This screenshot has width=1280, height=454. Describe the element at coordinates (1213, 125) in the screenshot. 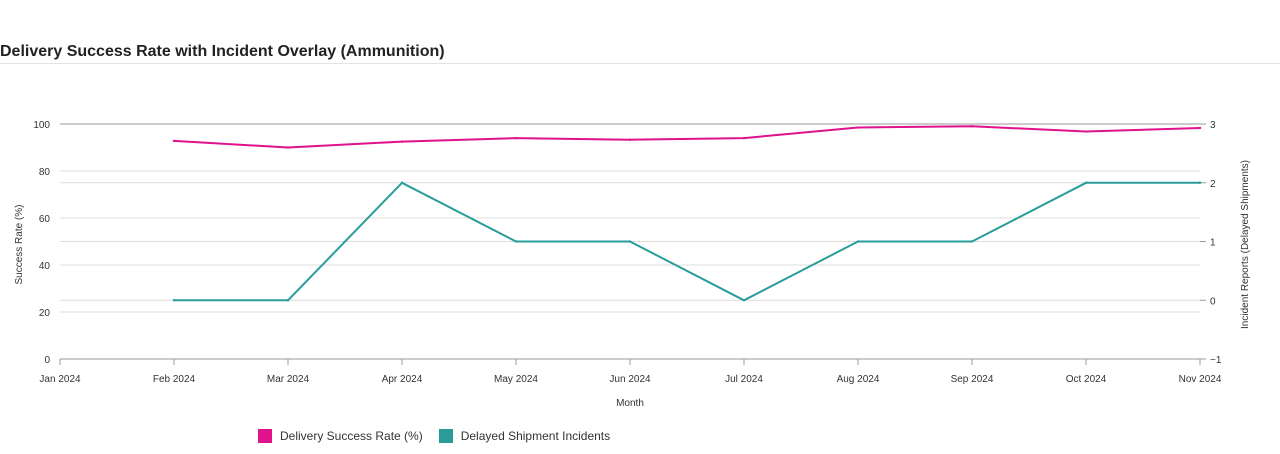

I see `y2-tick-label-4: 3` at that location.